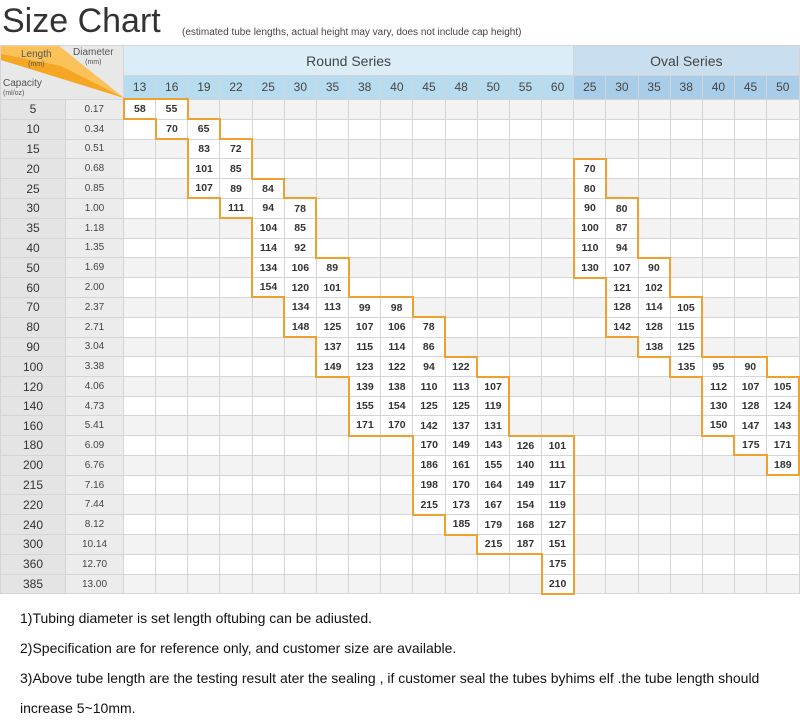 The height and width of the screenshot is (723, 800). Describe the element at coordinates (268, 268) in the screenshot. I see `length-cell: 134` at that location.